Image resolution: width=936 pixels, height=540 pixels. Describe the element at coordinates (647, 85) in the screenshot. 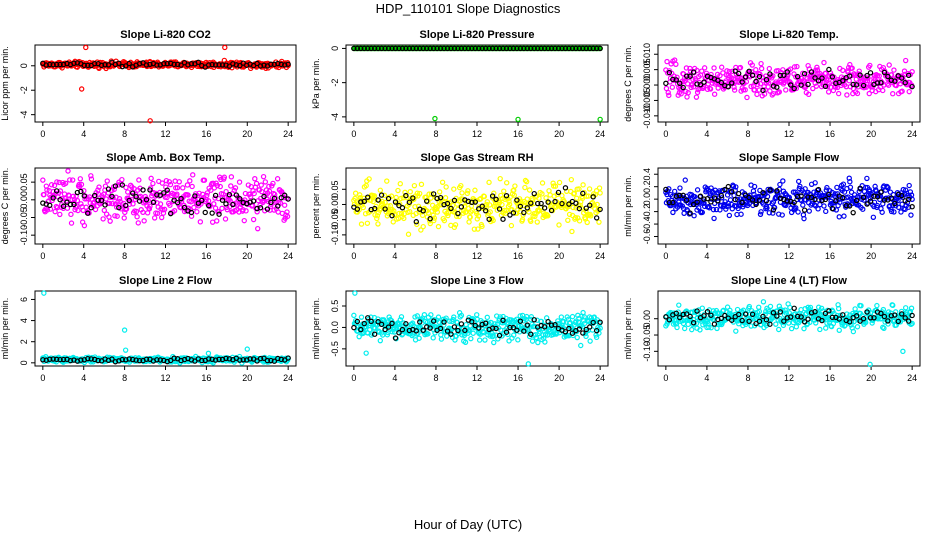

I see `y-tick-label: 0.000` at that location.